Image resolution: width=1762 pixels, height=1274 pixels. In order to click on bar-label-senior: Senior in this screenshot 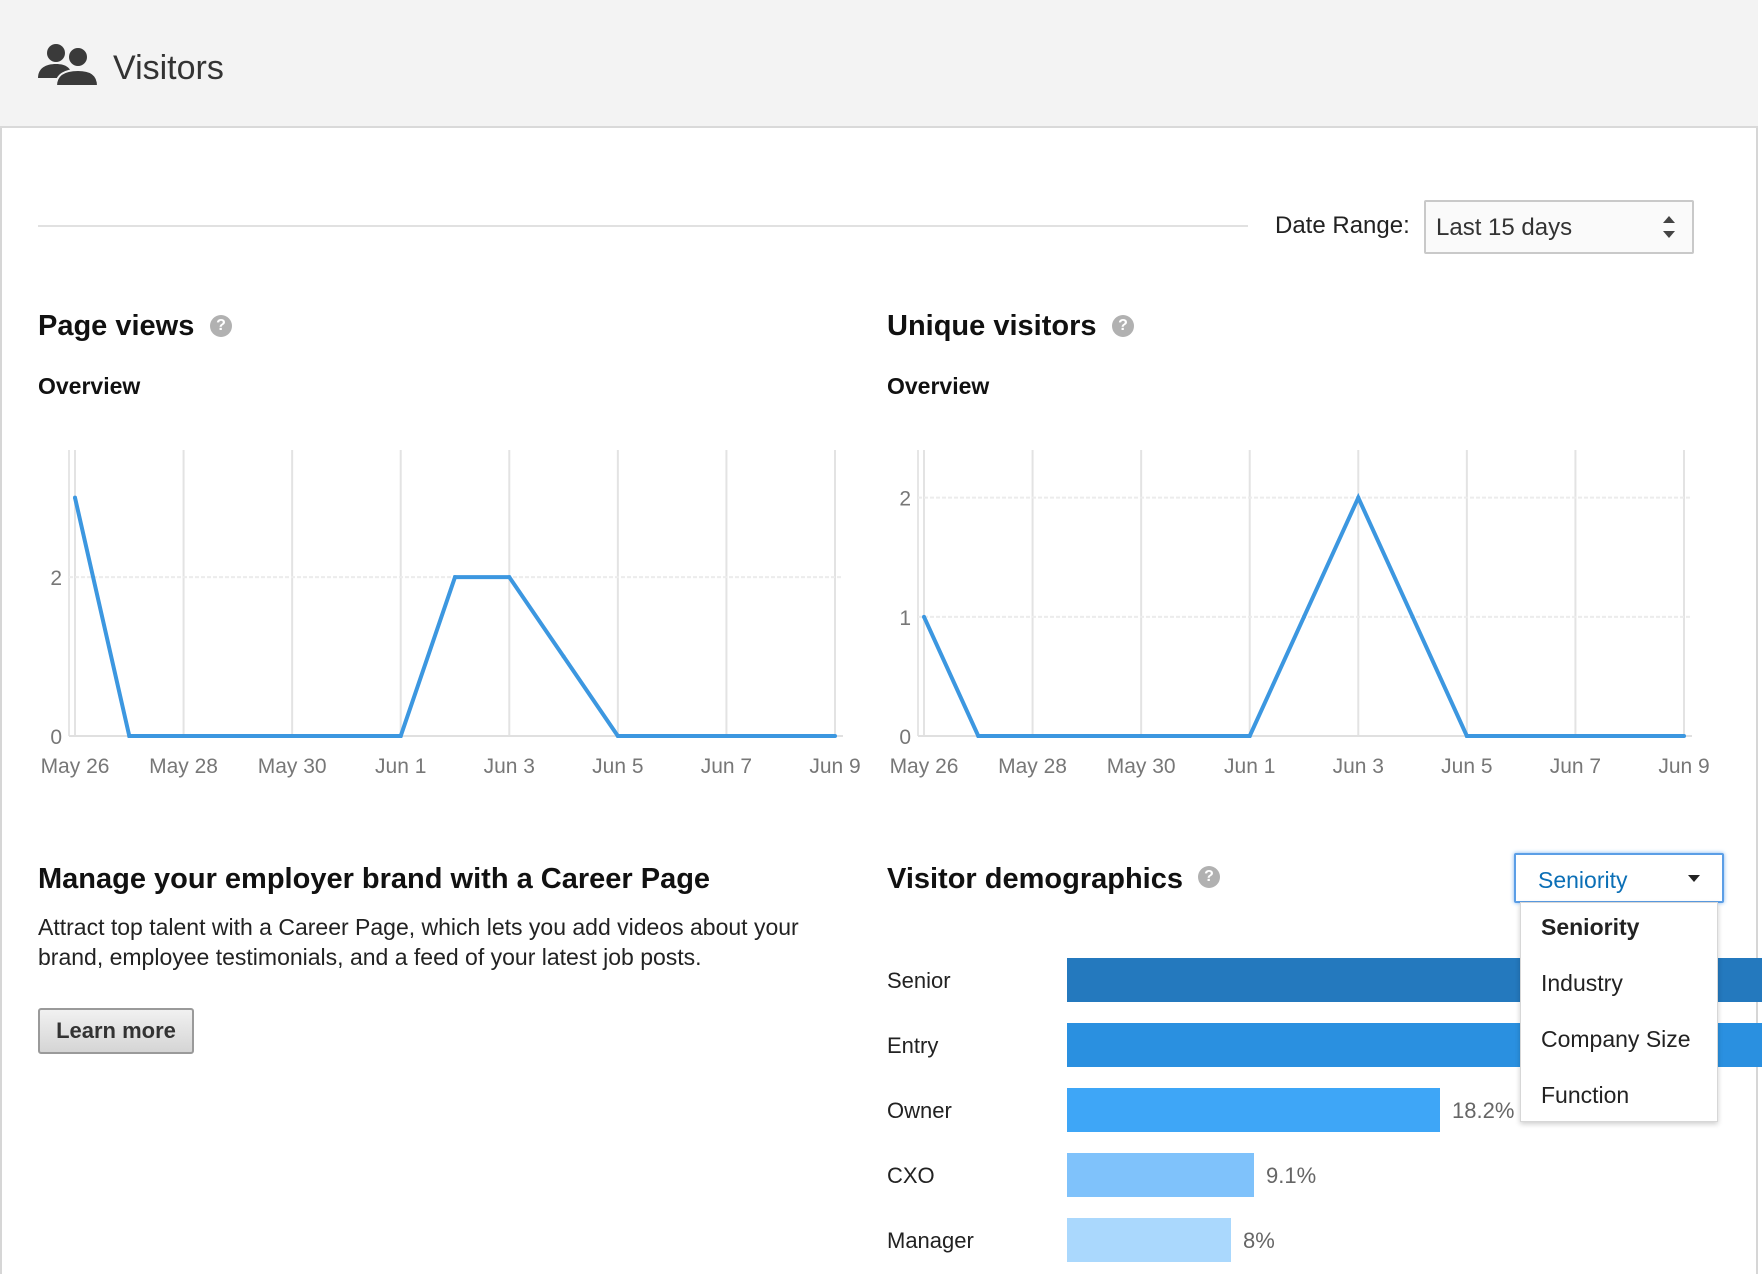, I will do `click(919, 980)`.